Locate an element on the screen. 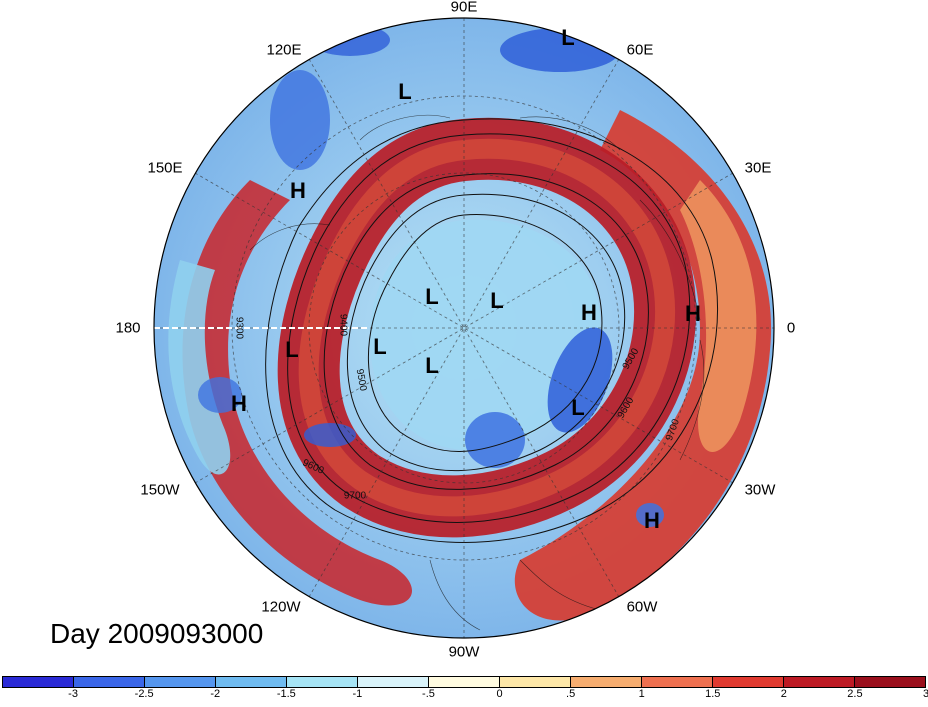  colorbar is located at coordinates (464, 682).